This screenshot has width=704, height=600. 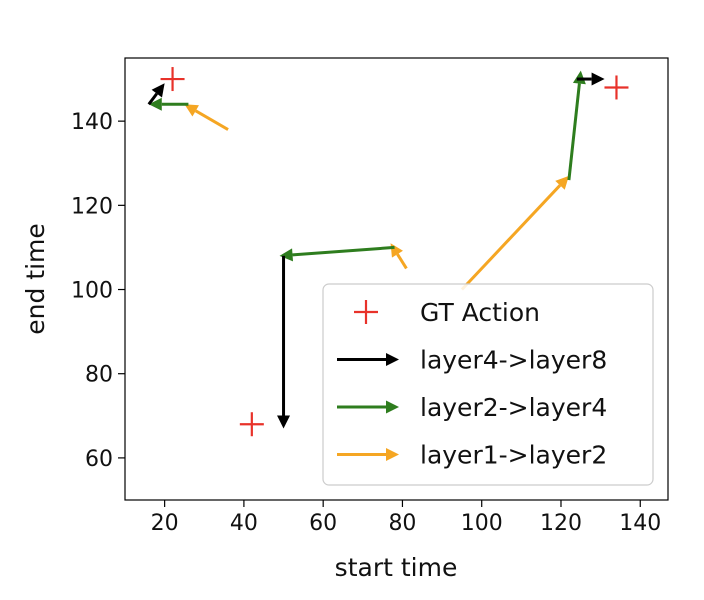 What do you see at coordinates (92, 206) in the screenshot?
I see `y-tick-label: 120` at bounding box center [92, 206].